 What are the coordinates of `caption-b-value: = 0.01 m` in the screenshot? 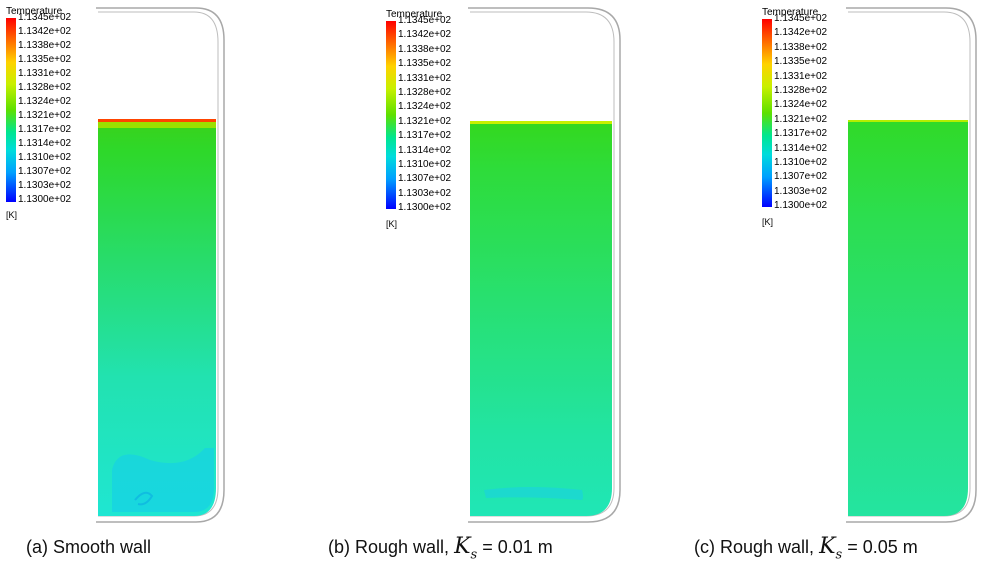 It's located at (517, 547).